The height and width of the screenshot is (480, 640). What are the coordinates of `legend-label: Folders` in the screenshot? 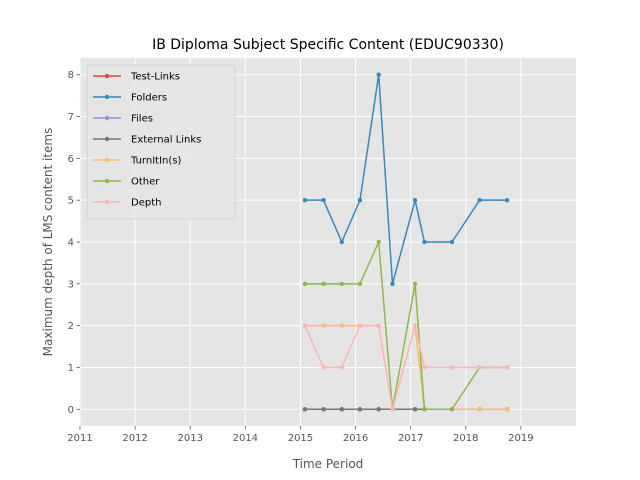 It's located at (149, 98).